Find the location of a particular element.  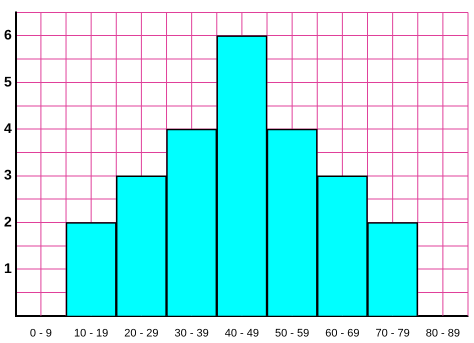

x-tick-label: 70 - 79 is located at coordinates (393, 333).